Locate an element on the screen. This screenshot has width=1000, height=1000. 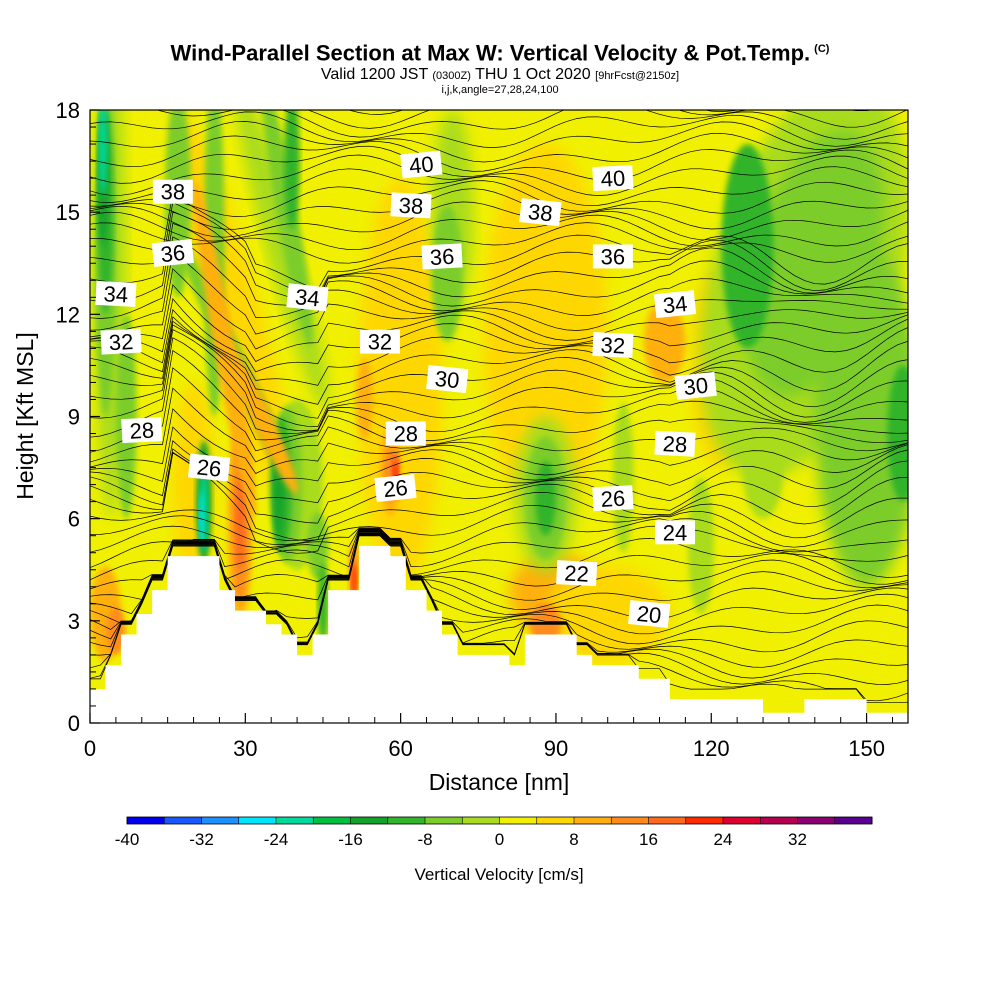
colorbar-tick-label: 16 is located at coordinates (648, 839).